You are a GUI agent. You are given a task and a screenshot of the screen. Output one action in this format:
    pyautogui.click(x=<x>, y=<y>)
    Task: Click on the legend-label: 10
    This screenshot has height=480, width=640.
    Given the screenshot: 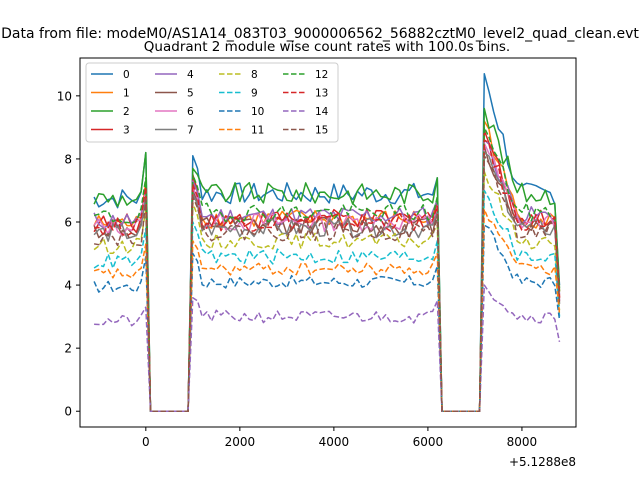 What is the action you would take?
    pyautogui.click(x=257, y=112)
    